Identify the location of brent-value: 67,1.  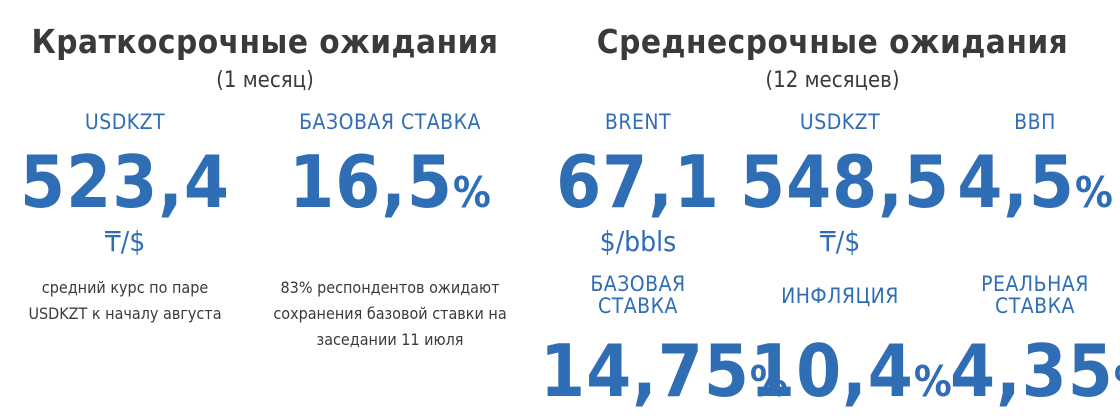
(638, 182).